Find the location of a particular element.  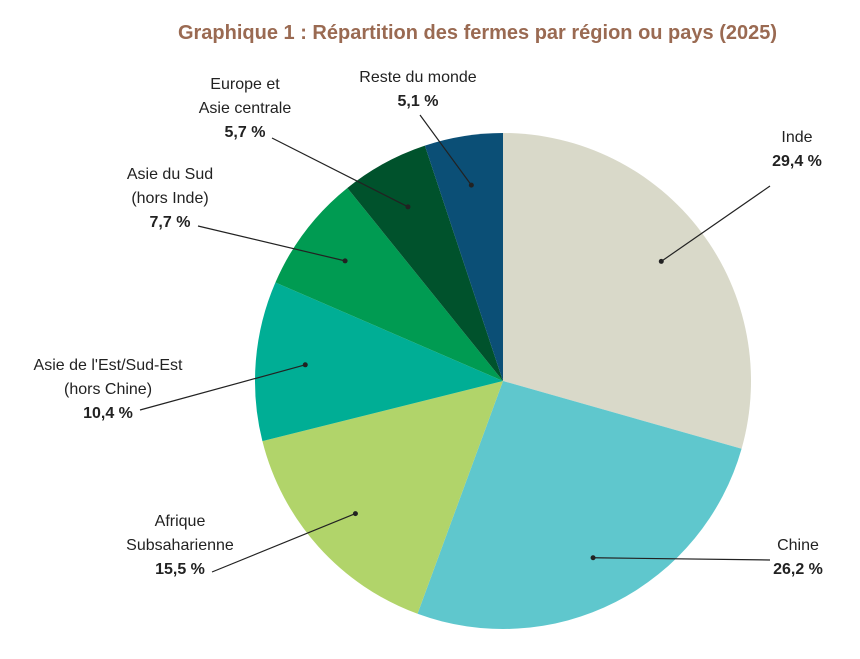

slice-label: Afrique Subsaharienne 15,5 % is located at coordinates (180, 546).